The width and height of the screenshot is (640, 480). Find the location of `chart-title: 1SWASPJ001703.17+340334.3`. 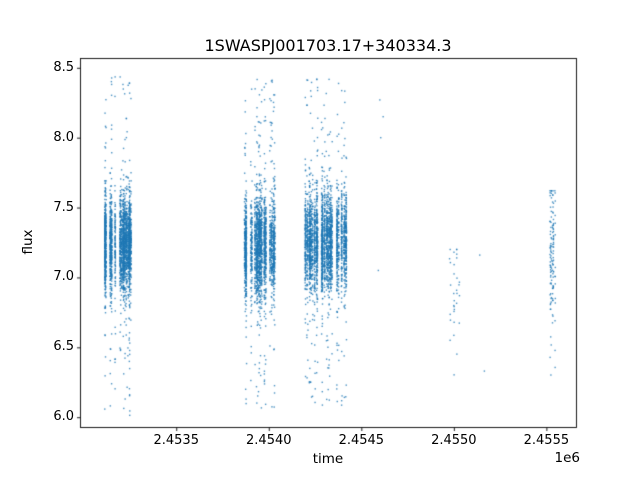

chart-title: 1SWASPJ001703.17+340334.3 is located at coordinates (328, 45).